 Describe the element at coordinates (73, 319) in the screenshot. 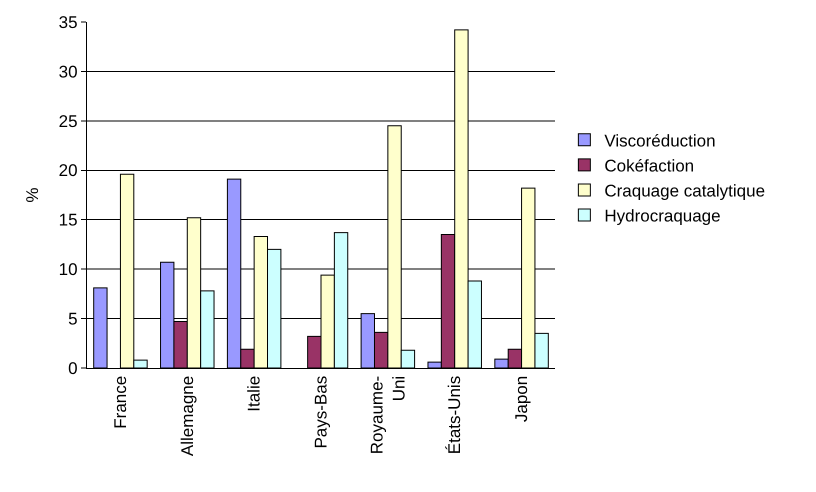

I see `y-tick-label: 5` at that location.